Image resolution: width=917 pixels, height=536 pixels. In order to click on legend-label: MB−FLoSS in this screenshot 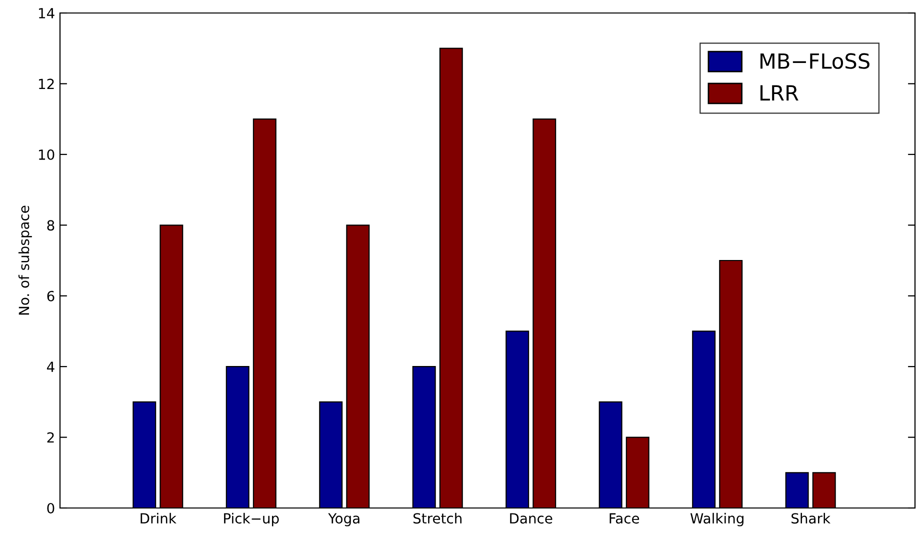, I will do `click(815, 61)`.